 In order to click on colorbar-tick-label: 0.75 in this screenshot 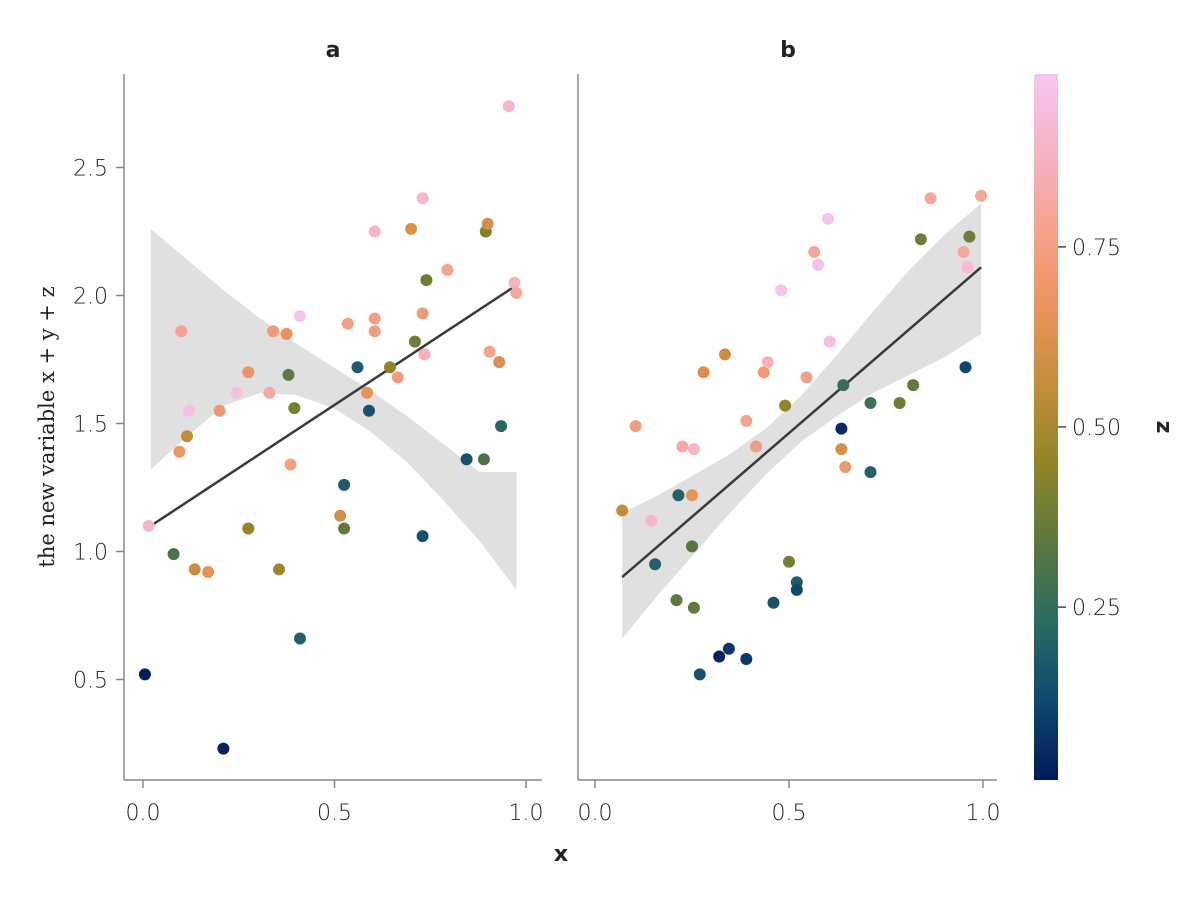, I will do `click(1096, 248)`.